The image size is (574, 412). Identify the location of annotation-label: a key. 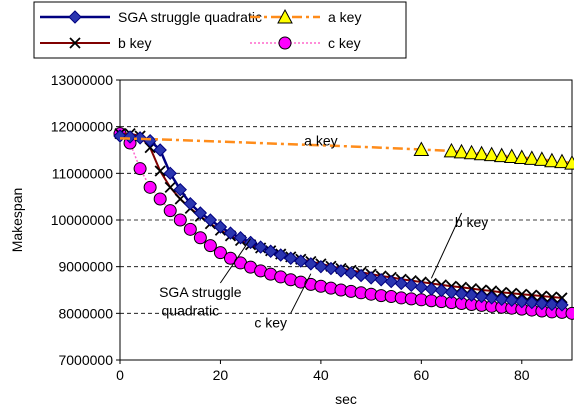
(320, 140).